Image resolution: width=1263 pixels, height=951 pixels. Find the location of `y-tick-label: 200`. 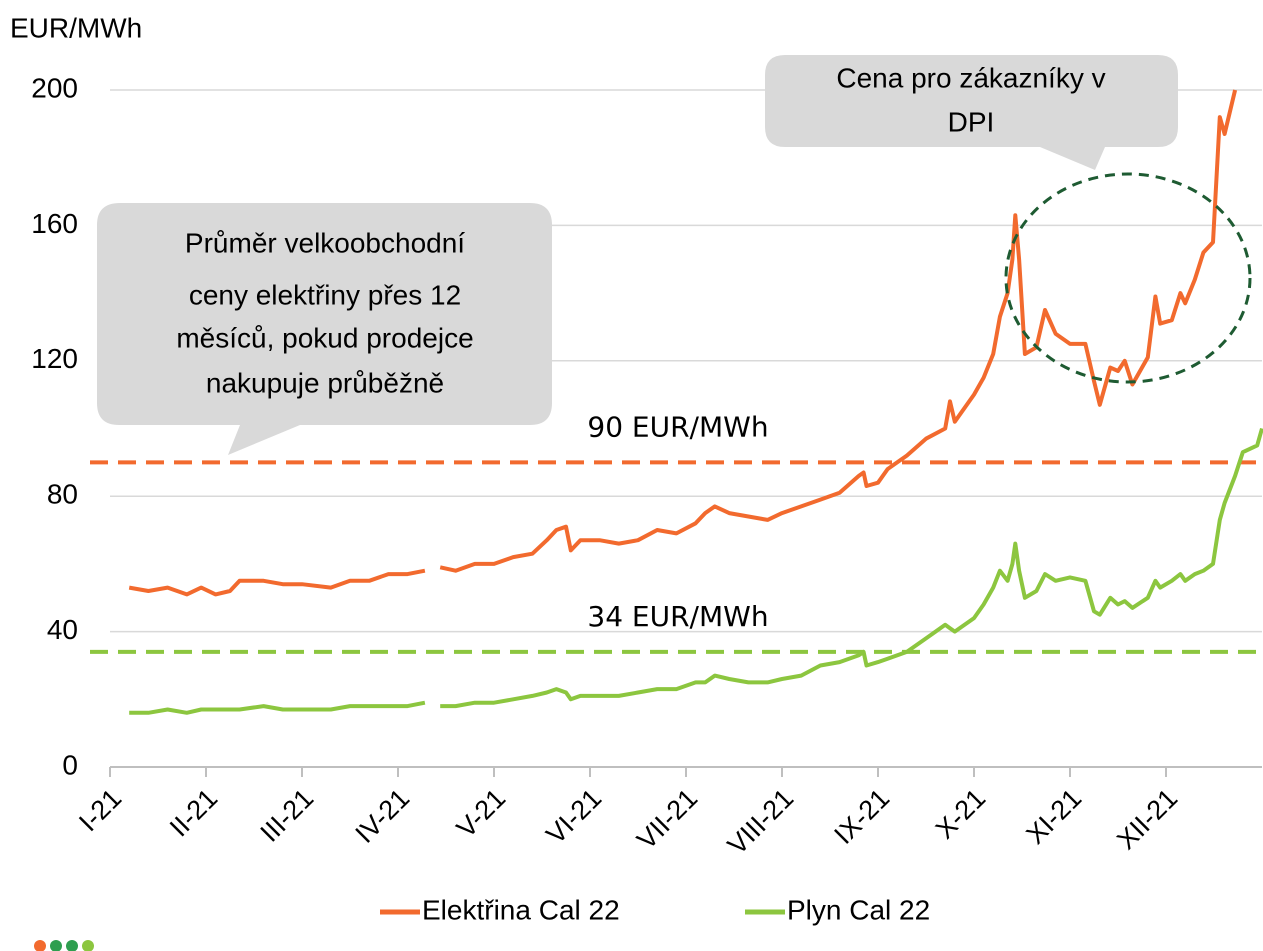

y-tick-label: 200 is located at coordinates (54, 87).